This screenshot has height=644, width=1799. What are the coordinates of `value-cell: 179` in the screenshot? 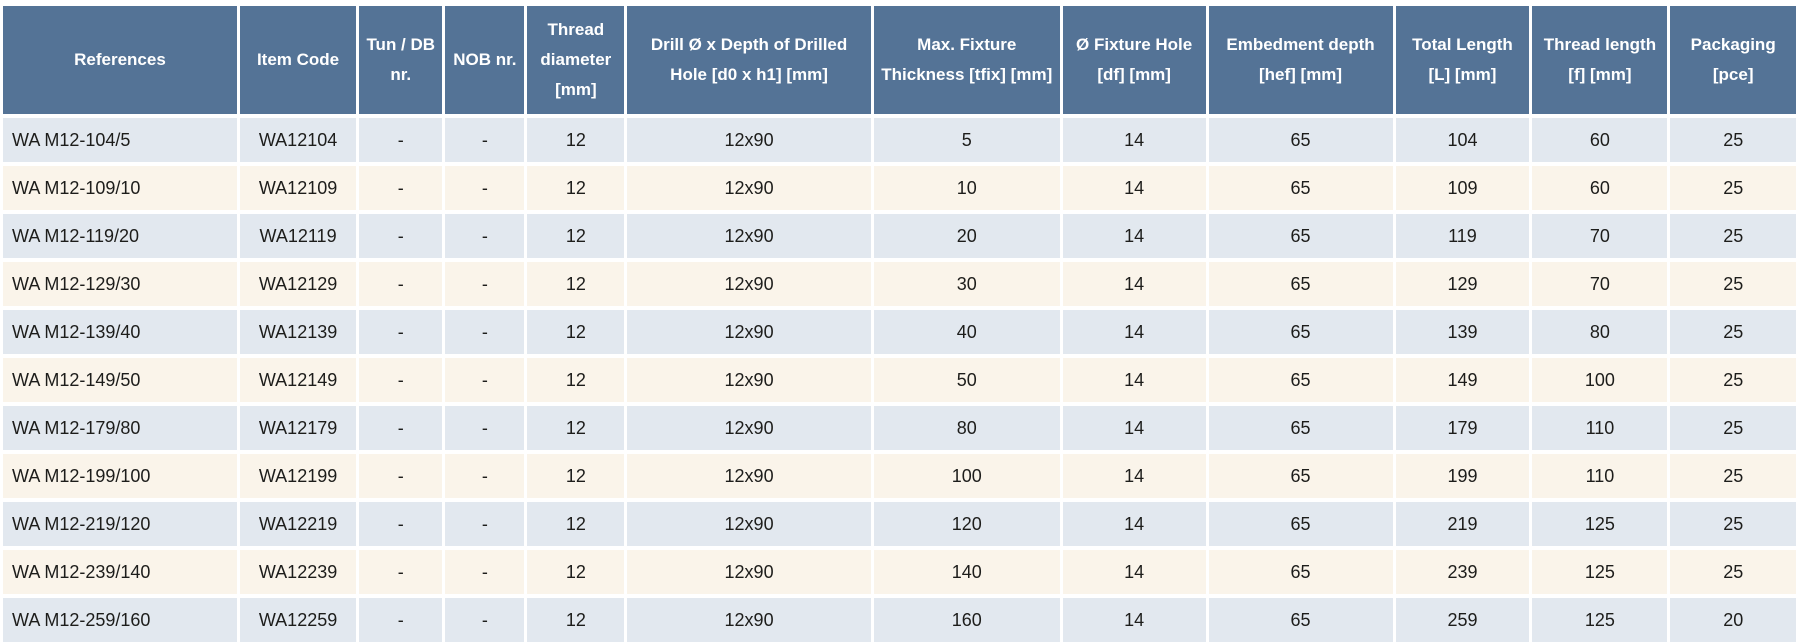 It's located at (1462, 428).